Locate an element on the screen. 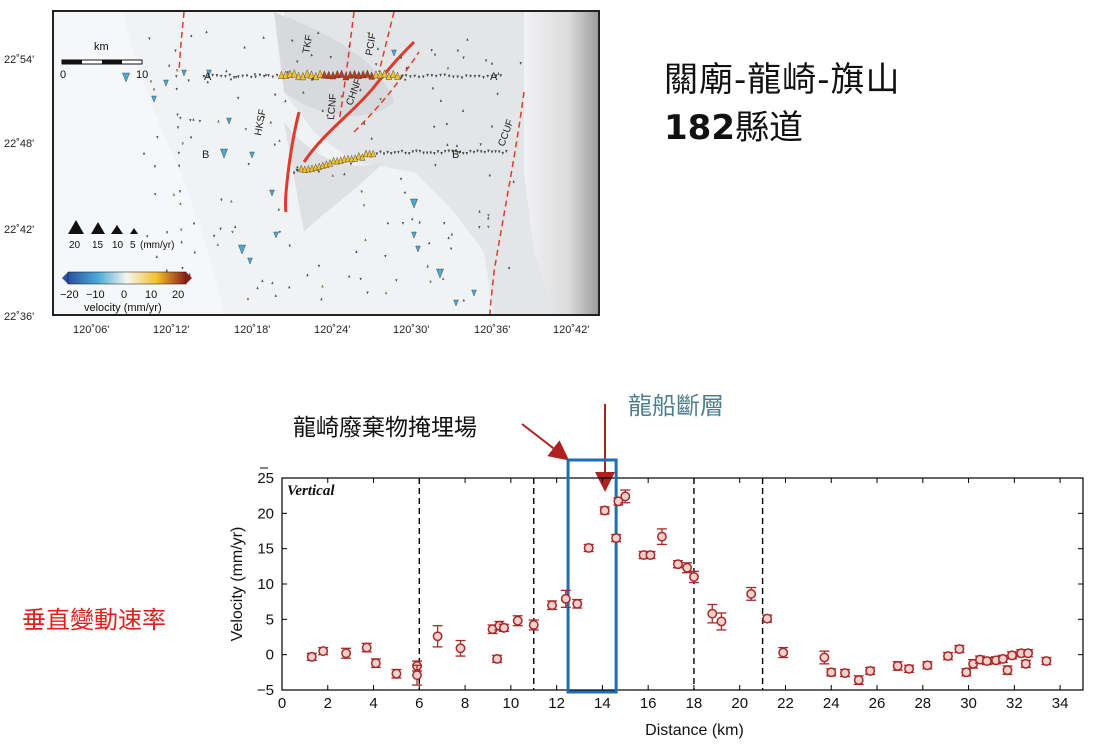 This screenshot has width=1104, height=744. x-tick-label: 34 is located at coordinates (1060, 703).